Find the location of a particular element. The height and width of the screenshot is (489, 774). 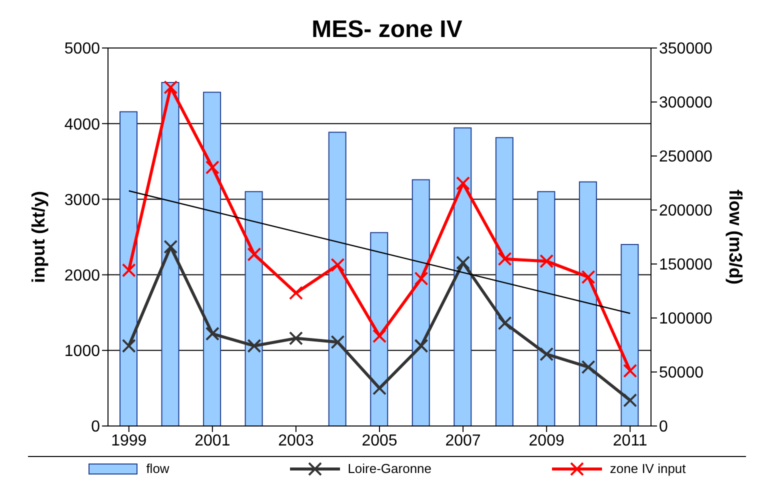

y-tick-label: 4000 is located at coordinates (82, 125).